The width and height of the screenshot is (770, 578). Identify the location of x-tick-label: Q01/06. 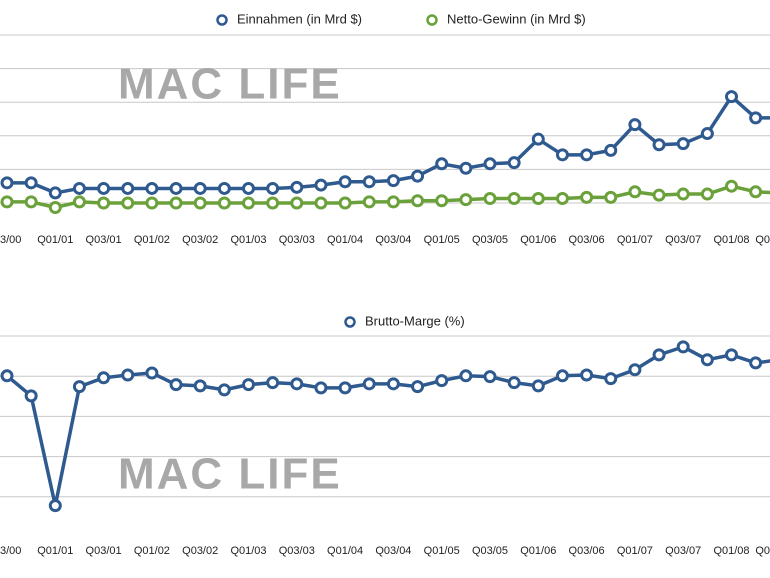
(538, 551).